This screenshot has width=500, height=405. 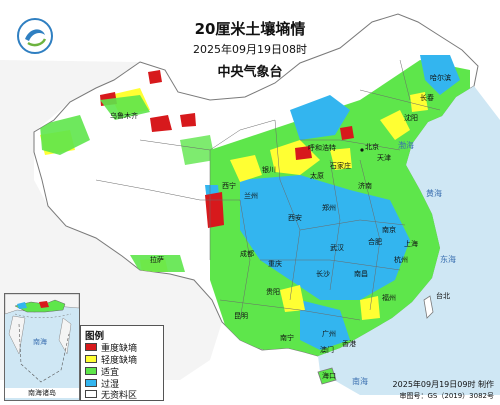 What do you see at coordinates (320, 117) in the screenshot?
I see `region-waterlogged-north` at bounding box center [320, 117].